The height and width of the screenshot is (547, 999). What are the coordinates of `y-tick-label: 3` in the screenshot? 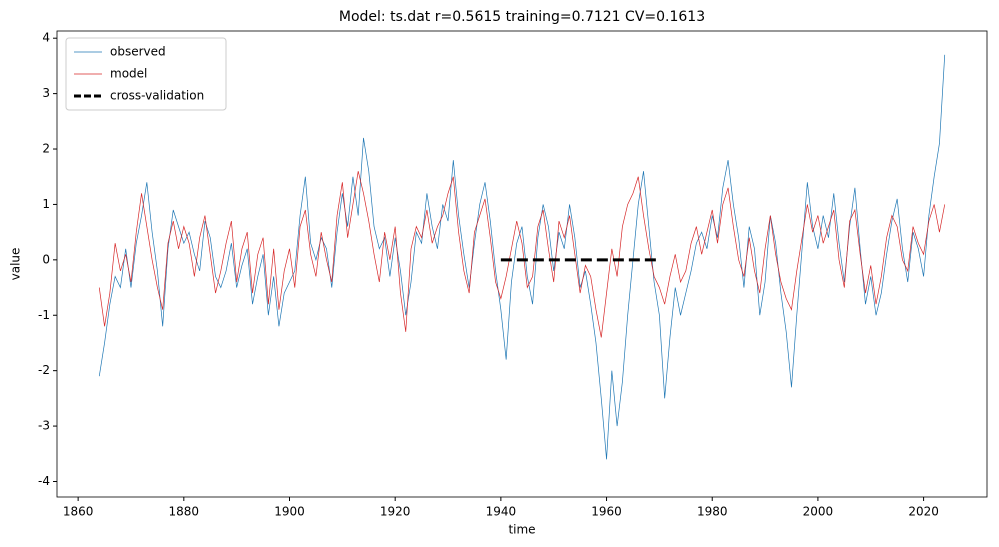 It's located at (46, 93).